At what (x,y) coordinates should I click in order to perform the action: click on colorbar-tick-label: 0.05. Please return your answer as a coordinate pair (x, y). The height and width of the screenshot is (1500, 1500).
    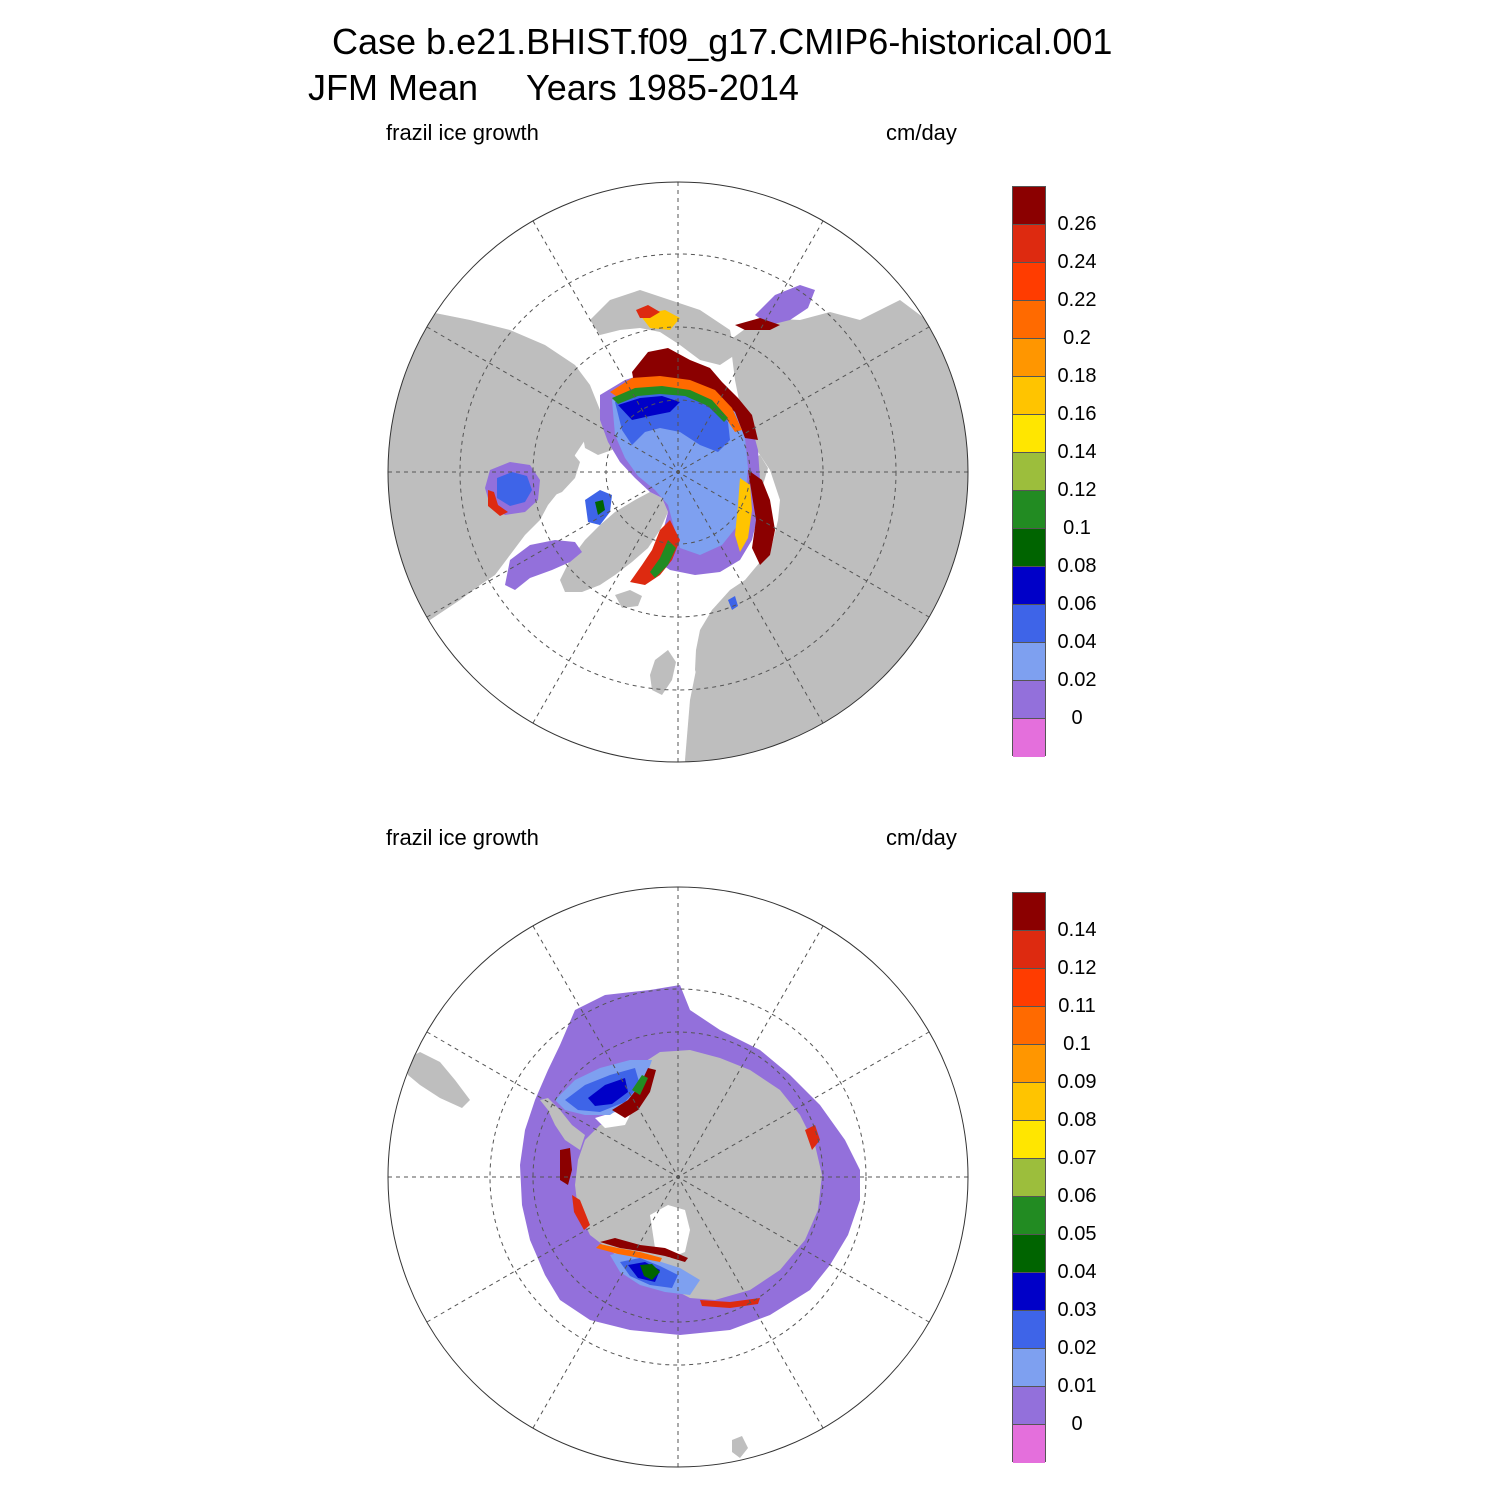
    Looking at the image, I should click on (1077, 1234).